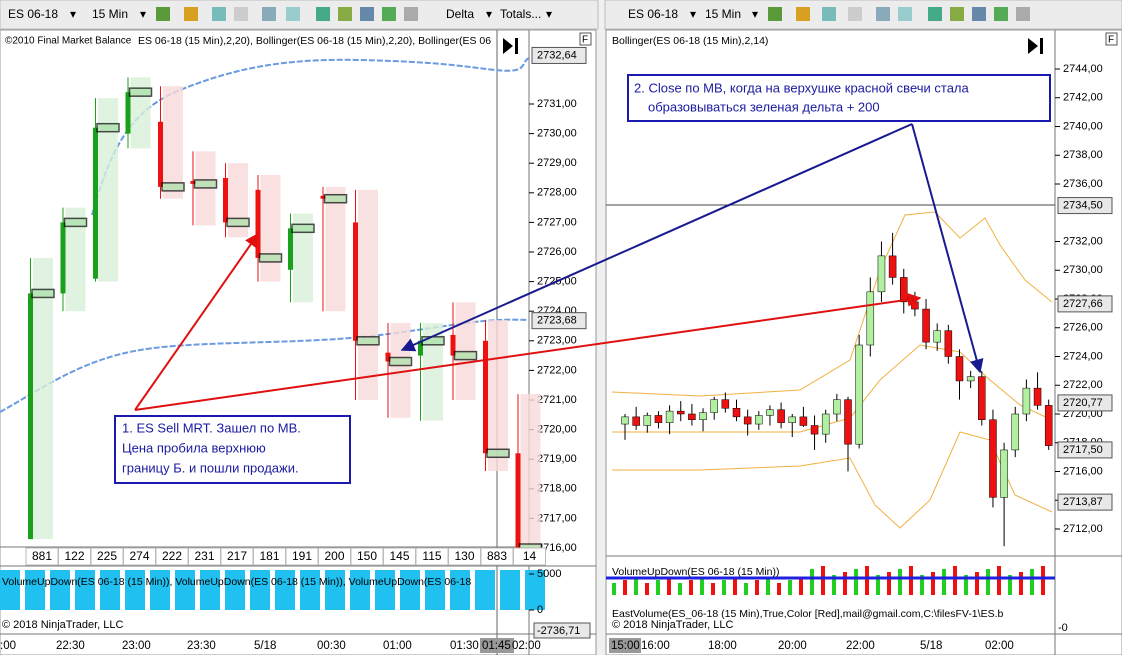  What do you see at coordinates (1083, 471) in the screenshot?
I see `y-tick-label: 2716,00` at bounding box center [1083, 471].